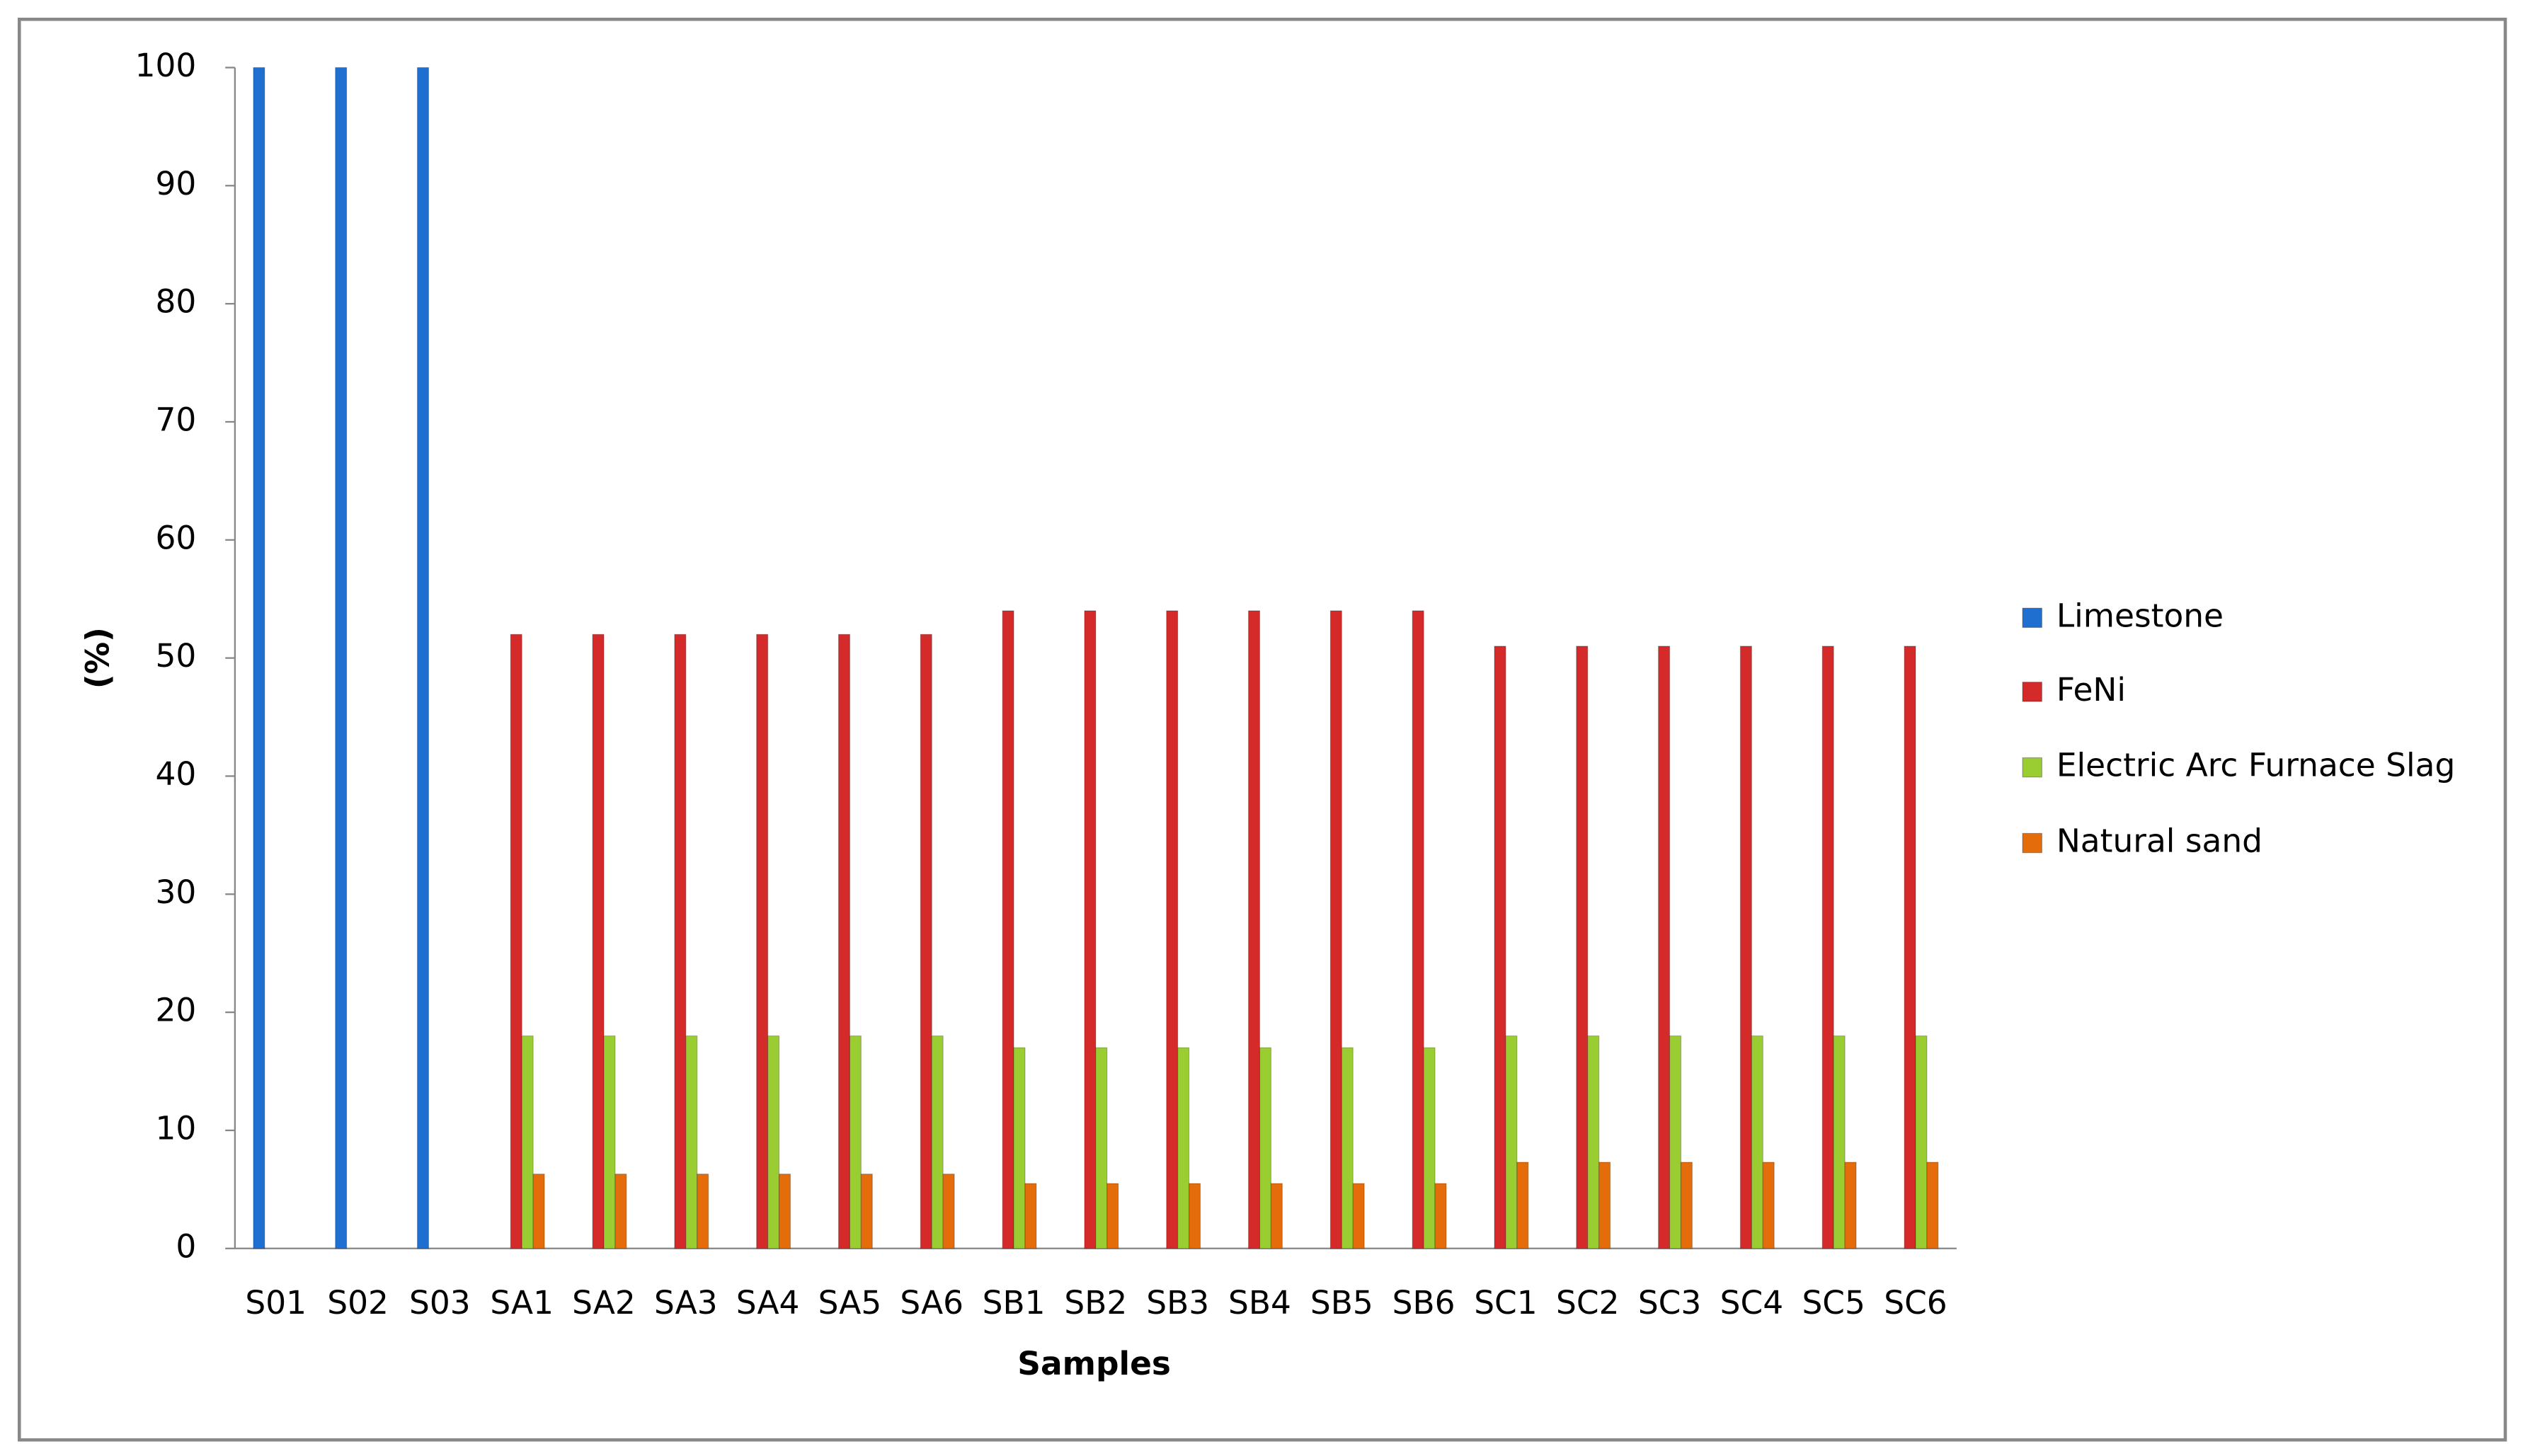  Describe the element at coordinates (1341, 1303) in the screenshot. I see `x-tick-label: SB5` at that location.